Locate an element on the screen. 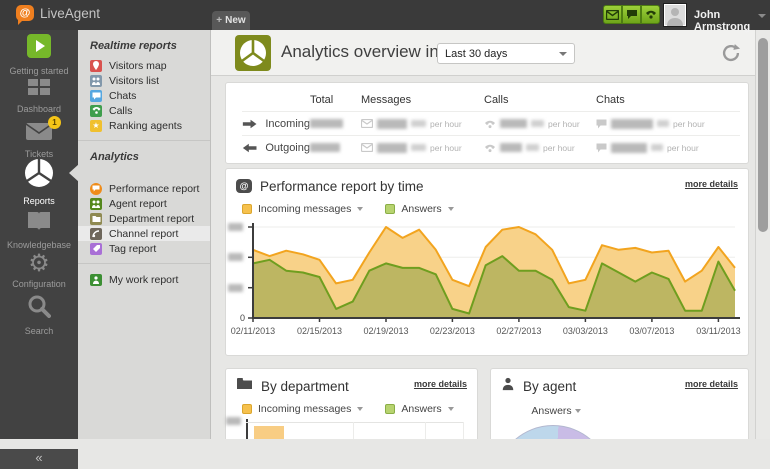 The height and width of the screenshot is (469, 770). user-menu-caret-icon is located at coordinates (762, 16).